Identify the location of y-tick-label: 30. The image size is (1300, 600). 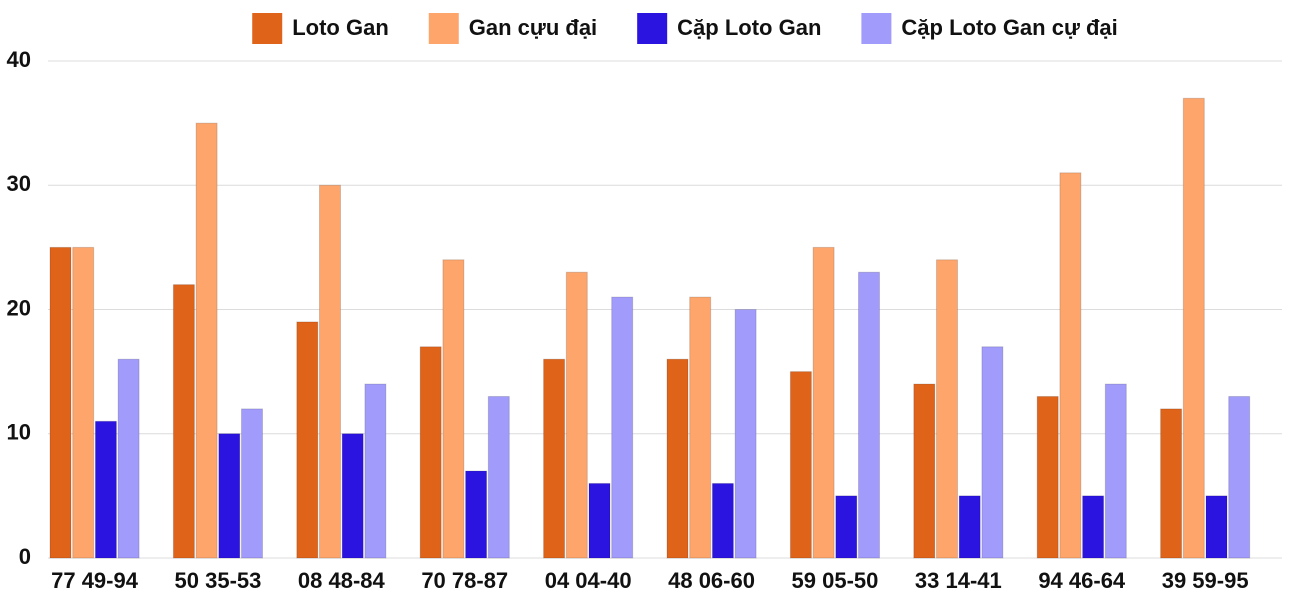
(19, 183).